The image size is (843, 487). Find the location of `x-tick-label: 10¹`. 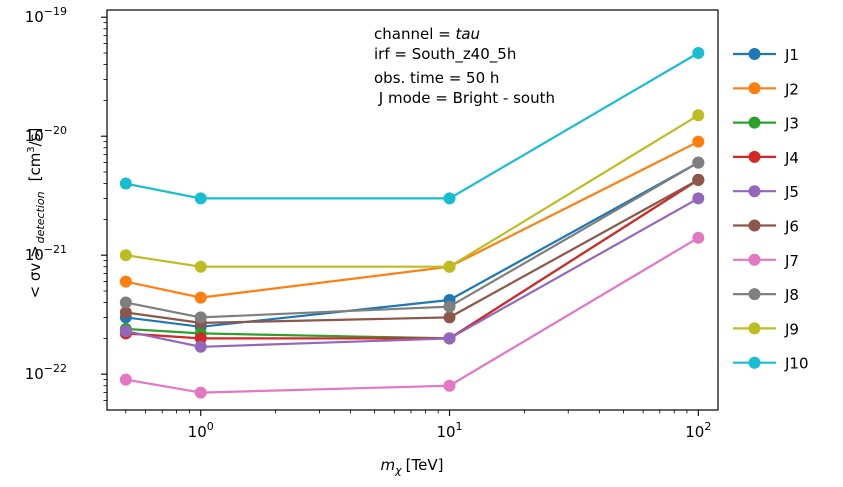

x-tick-label: 10¹ is located at coordinates (449, 430).